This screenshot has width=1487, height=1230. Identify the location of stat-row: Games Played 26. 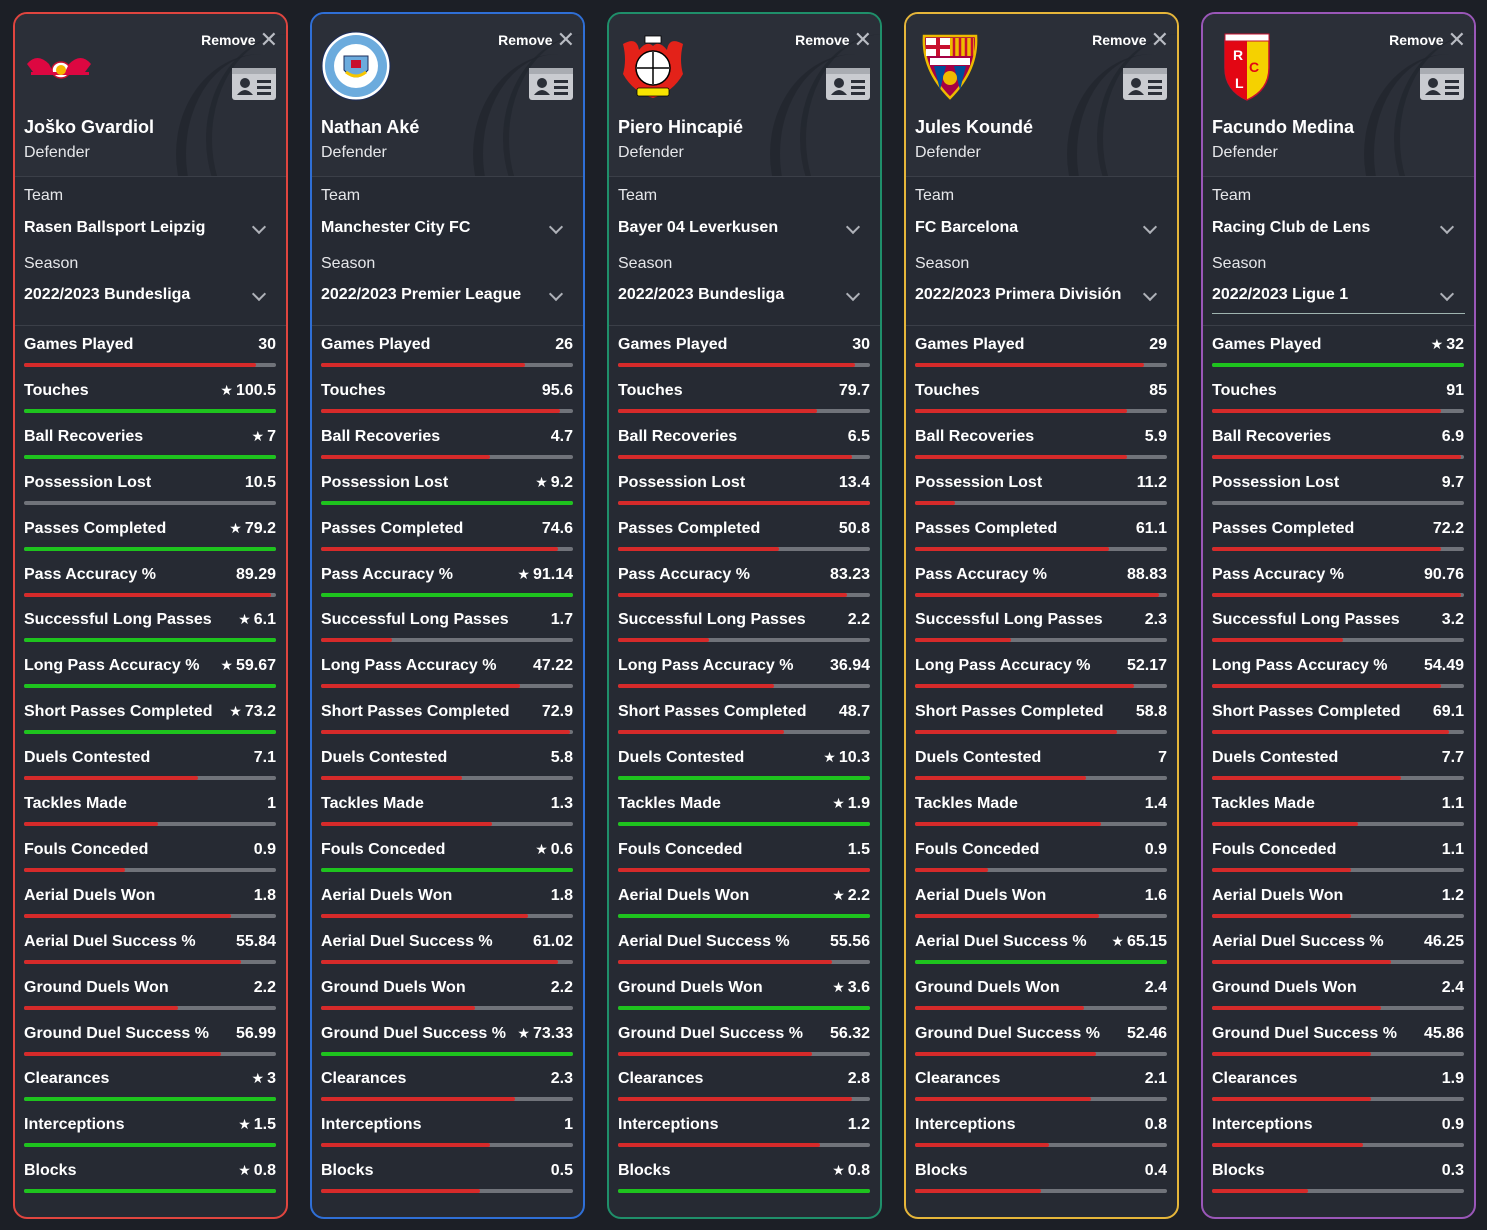
(447, 349).